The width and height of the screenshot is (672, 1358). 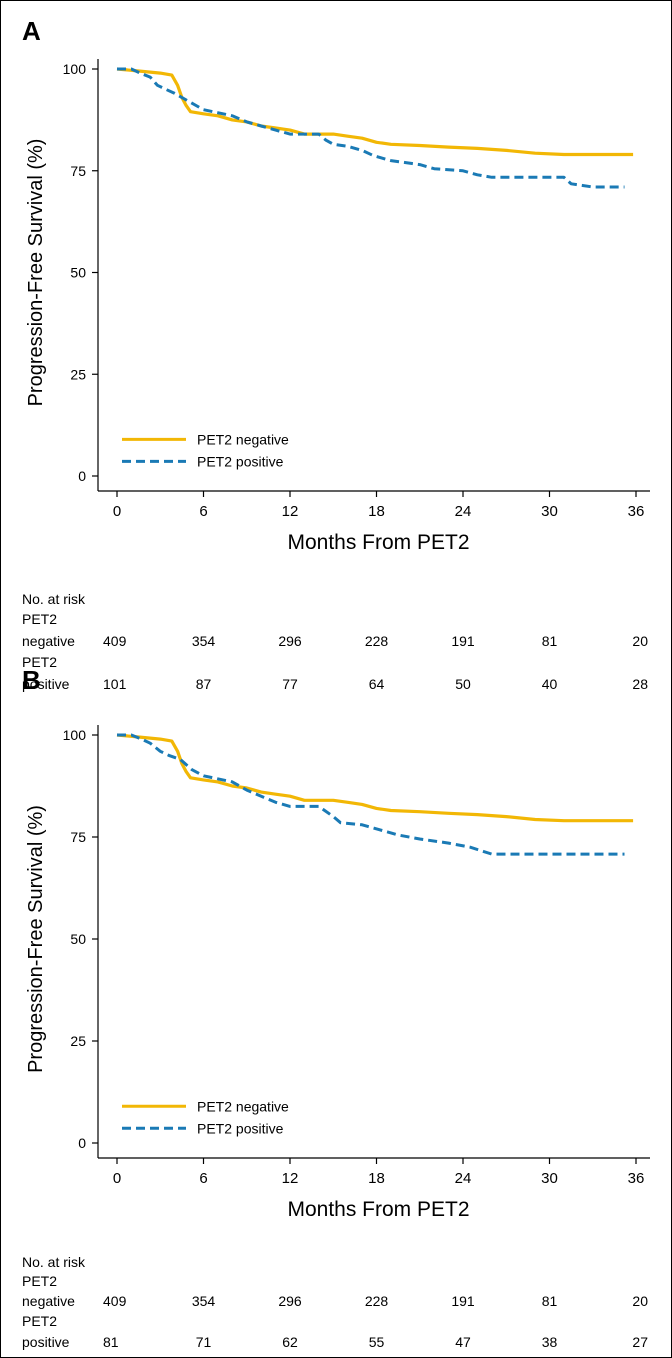 What do you see at coordinates (31, 31) in the screenshot?
I see `panel-label: A` at bounding box center [31, 31].